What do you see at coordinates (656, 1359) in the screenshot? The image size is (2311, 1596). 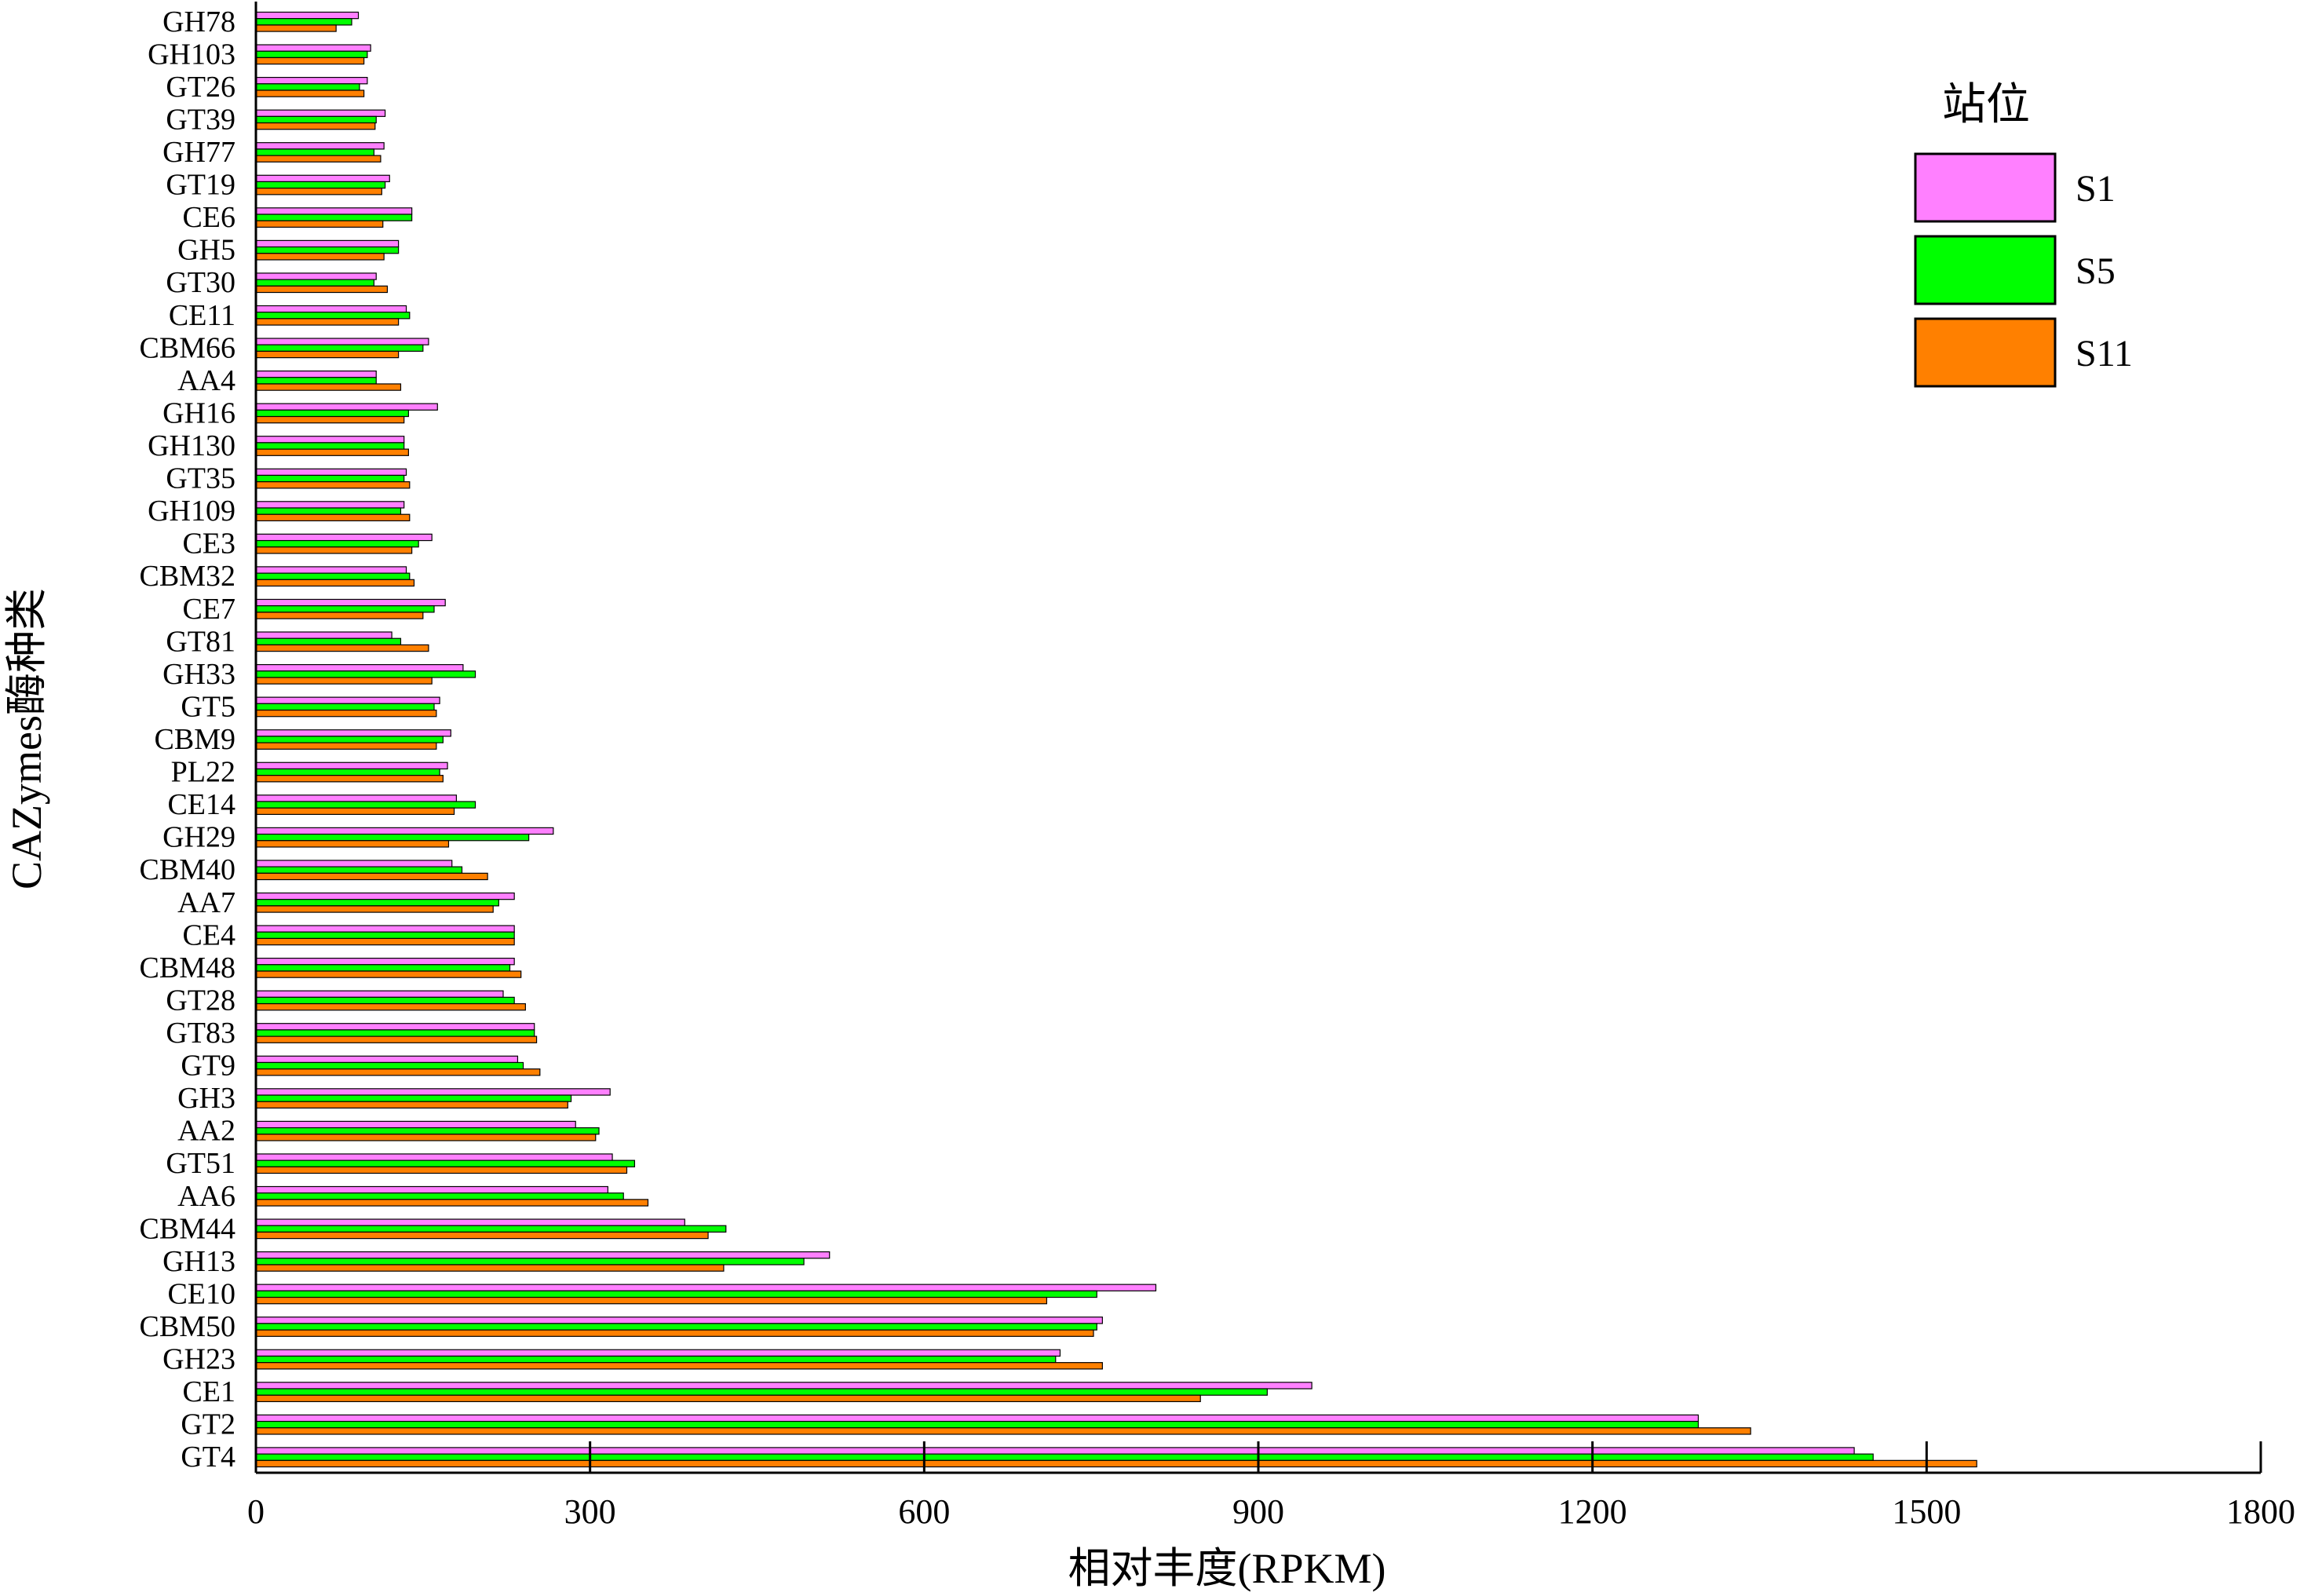 I see `bar-gh23-s5` at bounding box center [656, 1359].